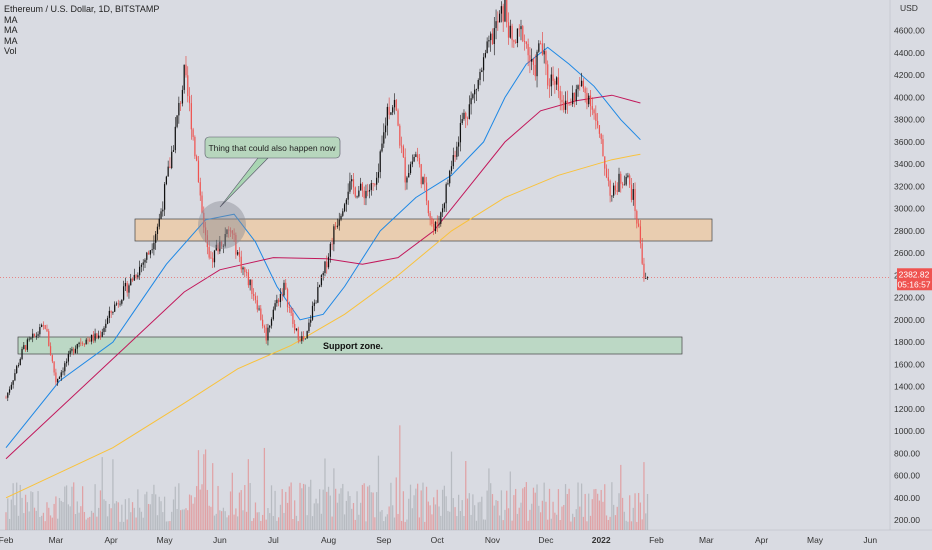 This screenshot has height=550, width=932. I want to click on x-tick-label: 2022, so click(601, 540).